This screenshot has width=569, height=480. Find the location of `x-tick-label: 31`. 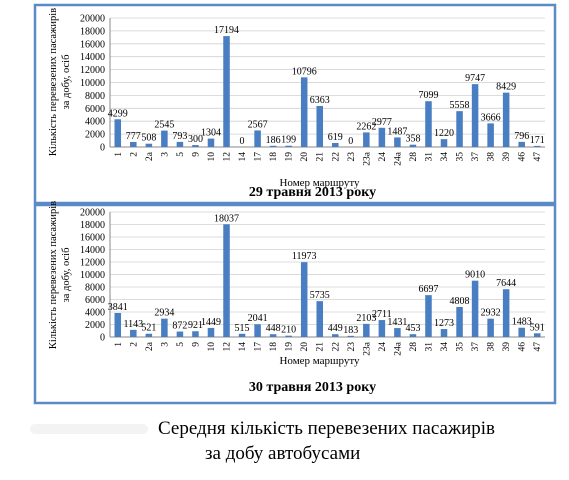

x-tick-label: 31 is located at coordinates (429, 157).